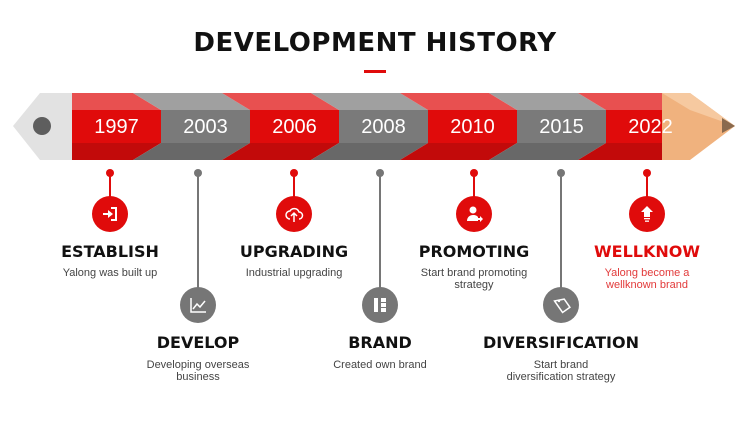 This screenshot has width=750, height=447. Describe the element at coordinates (380, 342) in the screenshot. I see `item-title: BRAND` at that location.